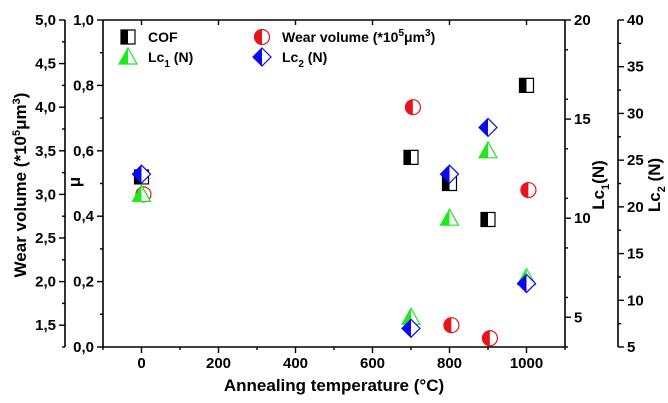 Image resolution: width=668 pixels, height=403 pixels. What do you see at coordinates (401, 33) in the screenshot?
I see `legend-wear-sup1: 5` at bounding box center [401, 33].